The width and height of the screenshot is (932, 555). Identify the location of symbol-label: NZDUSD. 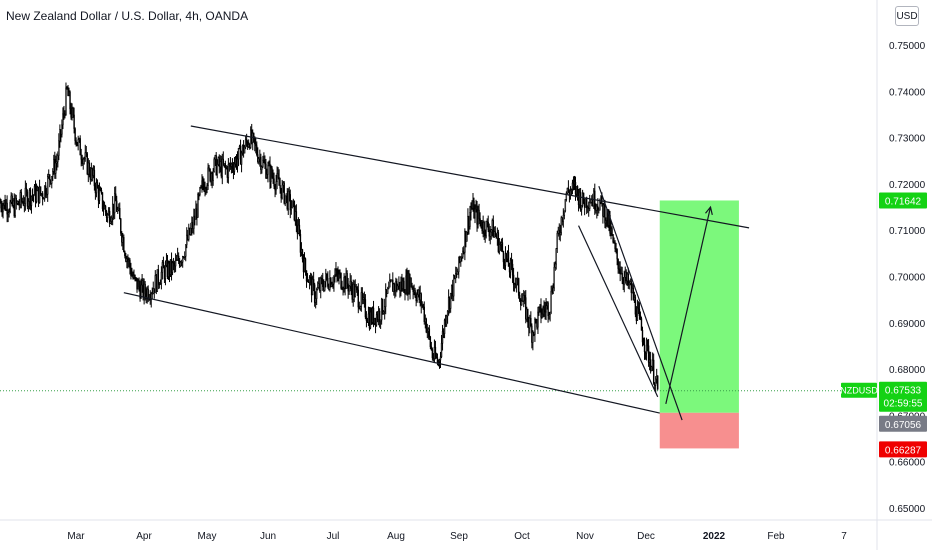
(859, 391).